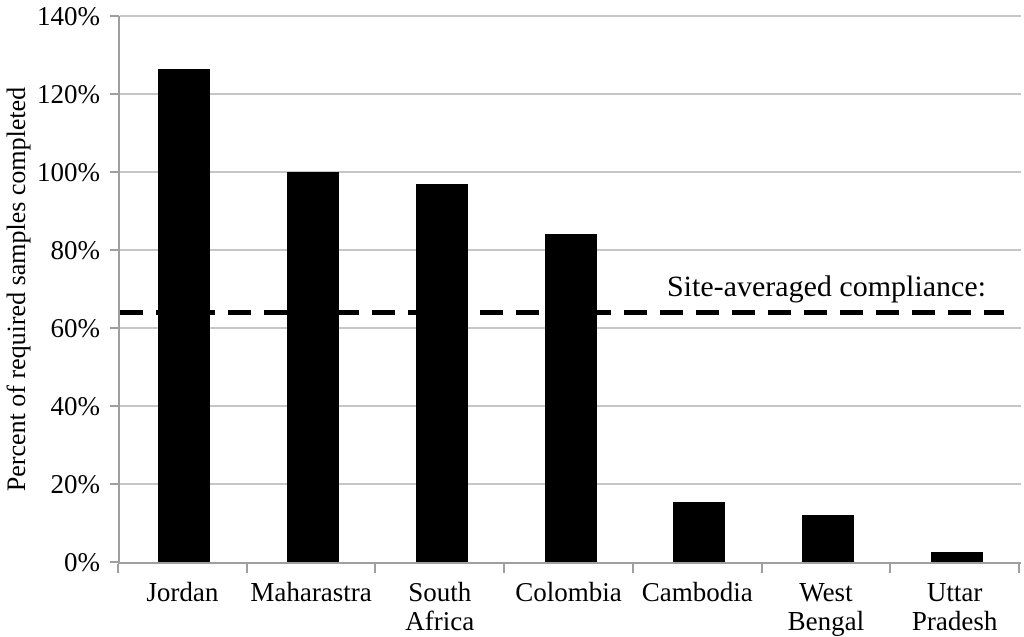 The width and height of the screenshot is (1024, 637). Describe the element at coordinates (562, 312) in the screenshot. I see `reference-dashed-line` at that location.